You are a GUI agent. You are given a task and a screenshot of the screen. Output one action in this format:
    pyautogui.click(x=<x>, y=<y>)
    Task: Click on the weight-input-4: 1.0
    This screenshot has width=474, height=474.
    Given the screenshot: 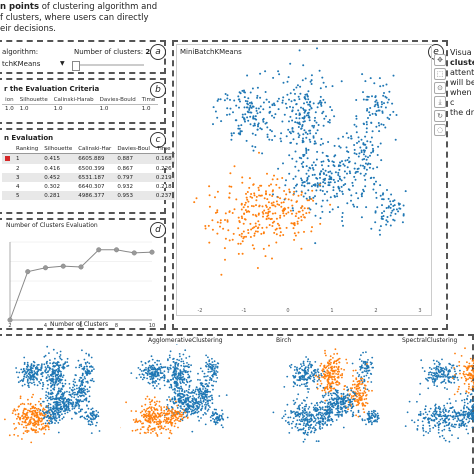 What is the action you would take?
    pyautogui.click(x=146, y=109)
    